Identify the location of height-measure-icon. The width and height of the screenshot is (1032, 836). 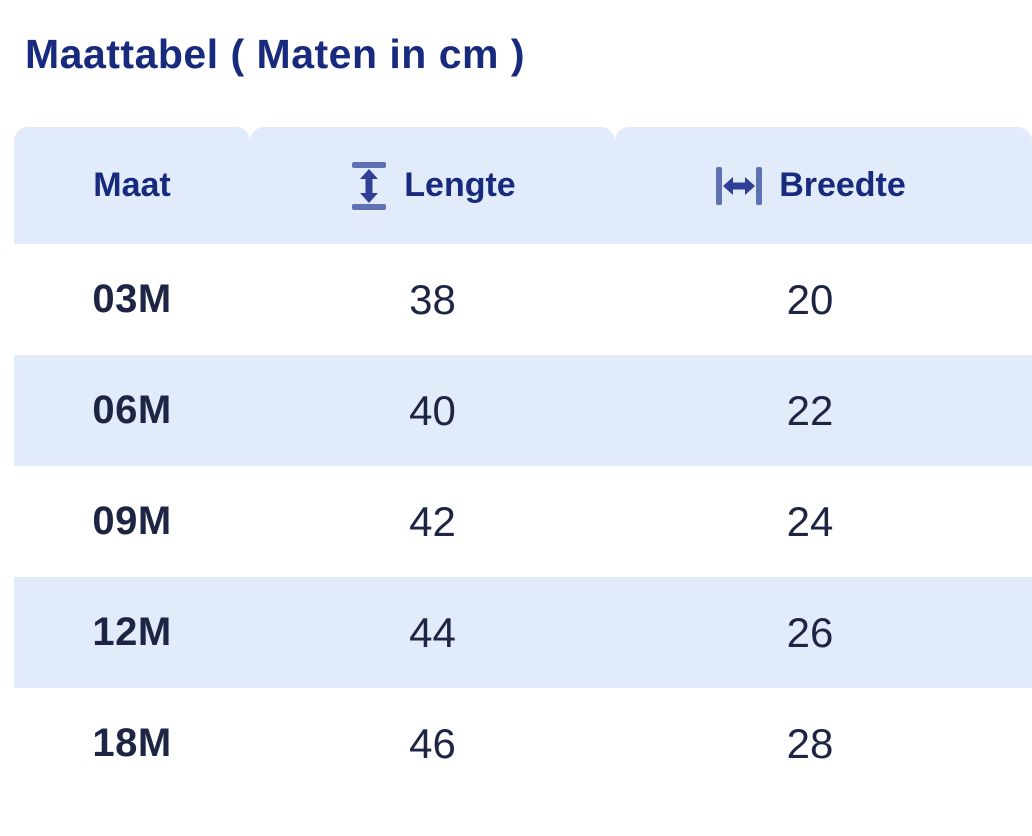
(369, 186).